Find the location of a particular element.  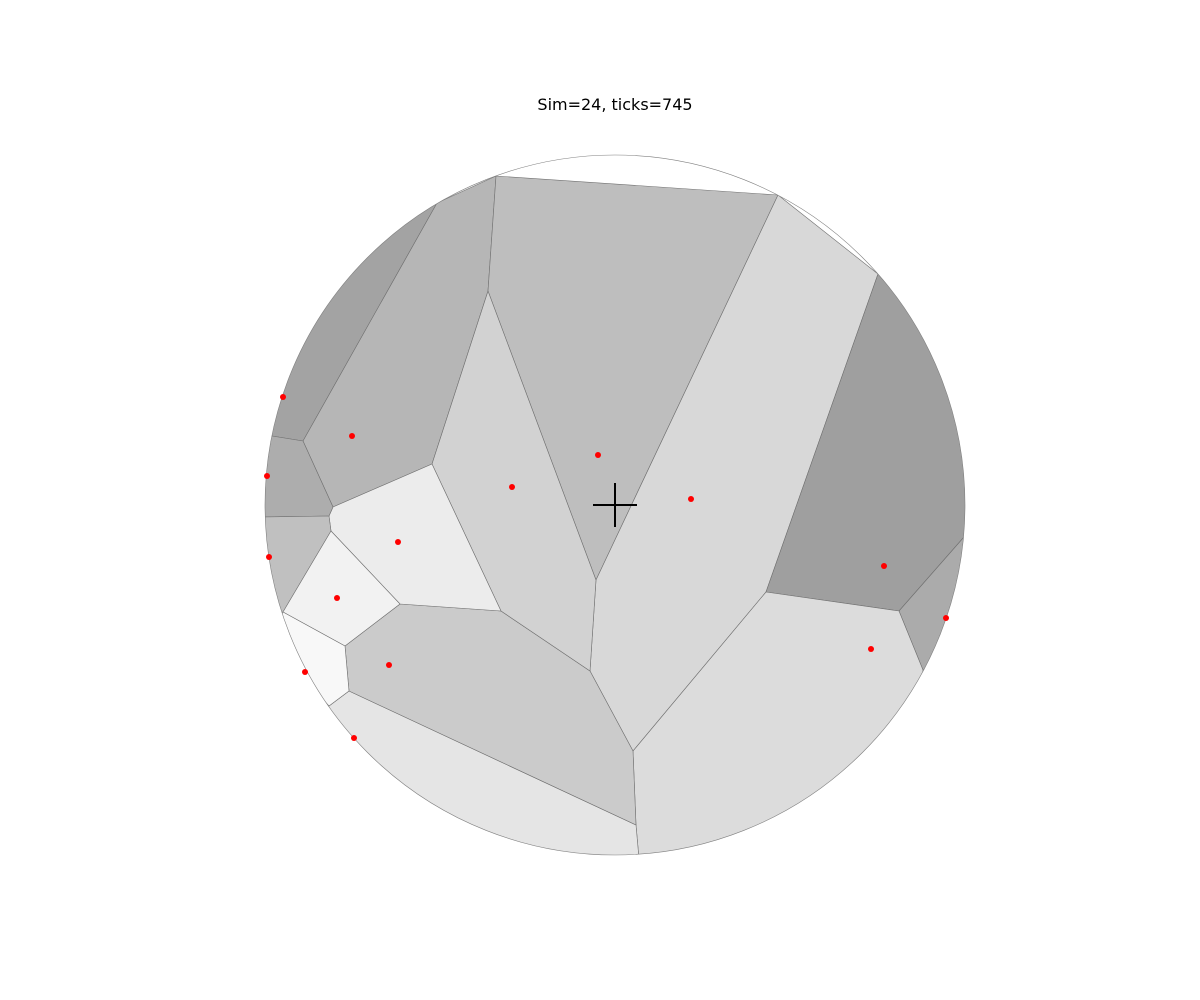

crosshair-marker is located at coordinates (615, 505).